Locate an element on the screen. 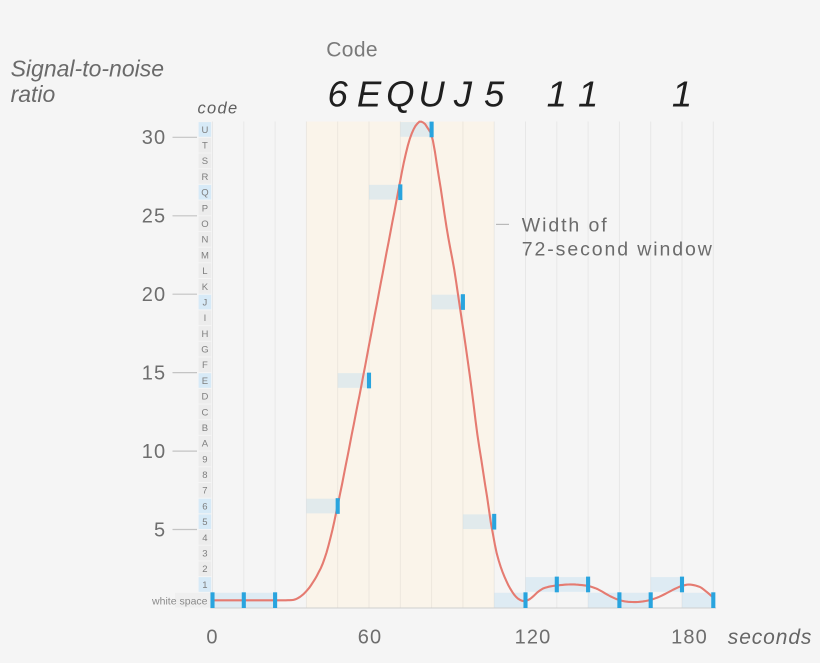 The image size is (820, 663). svg-text: 2 is located at coordinates (204, 569).